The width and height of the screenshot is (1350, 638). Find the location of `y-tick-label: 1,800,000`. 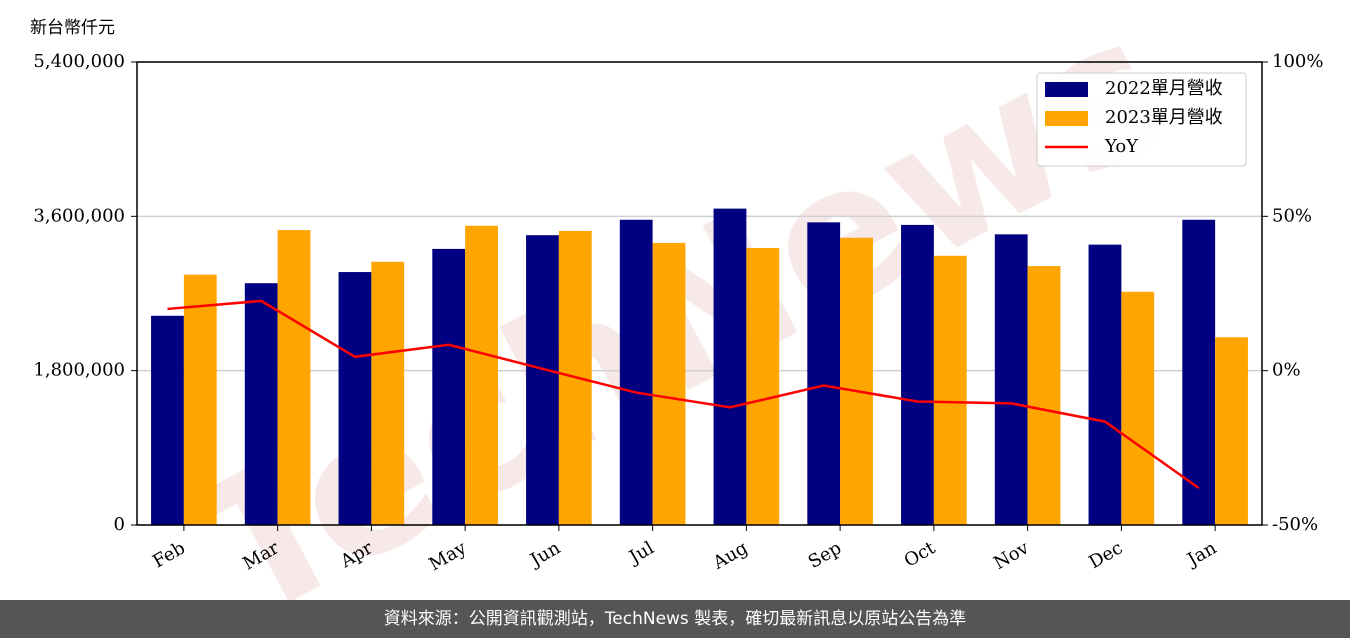

y-tick-label: 1,800,000 is located at coordinates (79, 370).